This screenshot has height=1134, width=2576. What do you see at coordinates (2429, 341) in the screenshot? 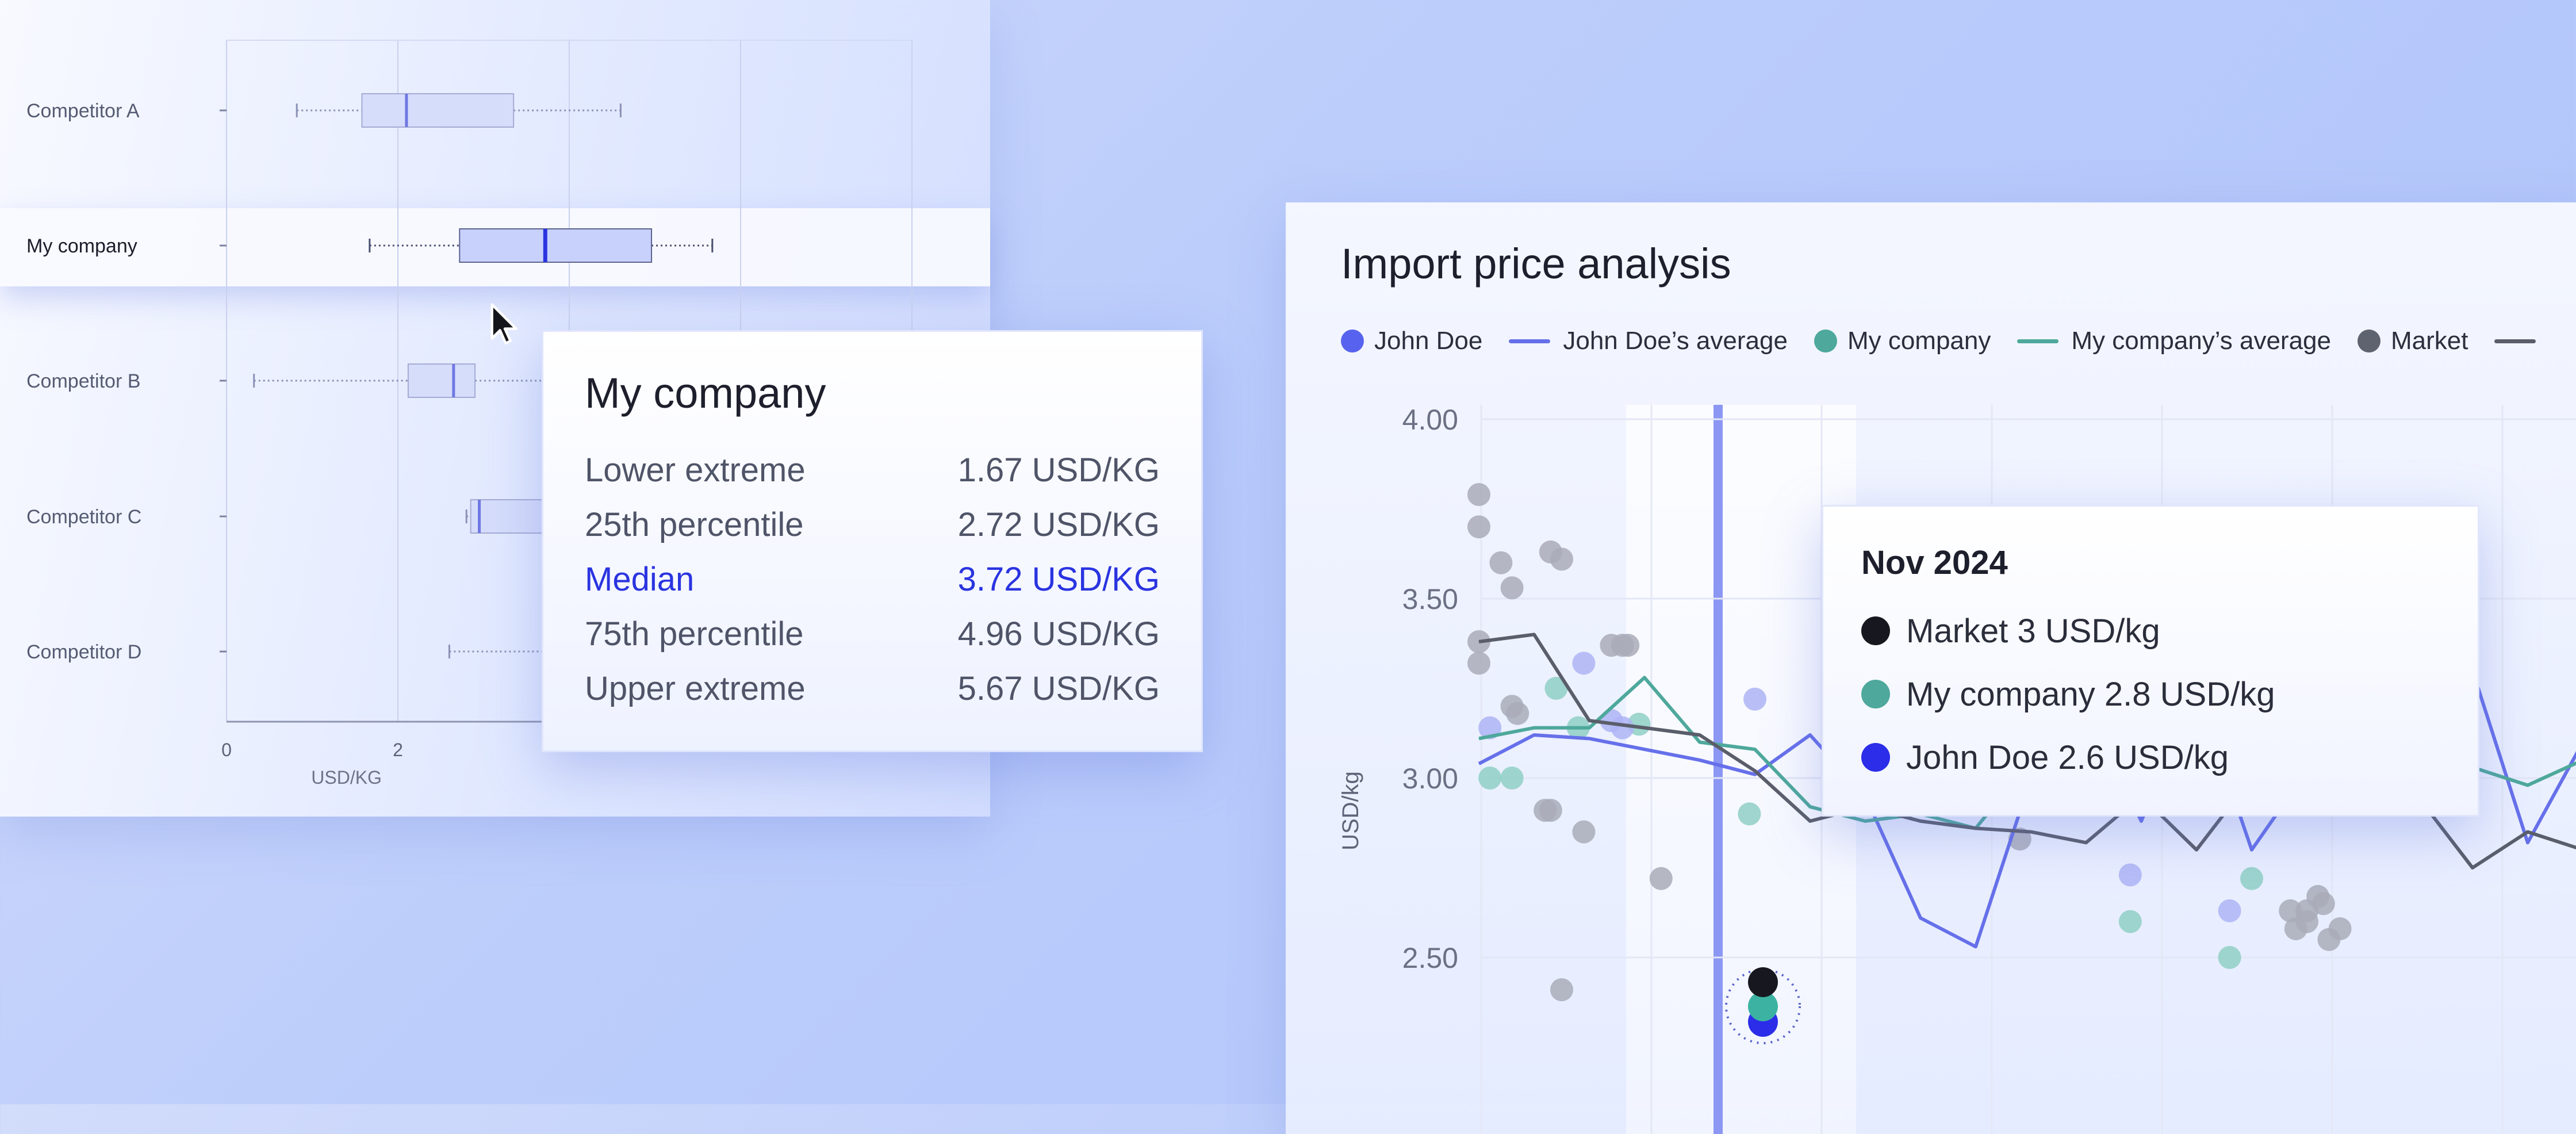
I see `legend-label: Market` at bounding box center [2429, 341].